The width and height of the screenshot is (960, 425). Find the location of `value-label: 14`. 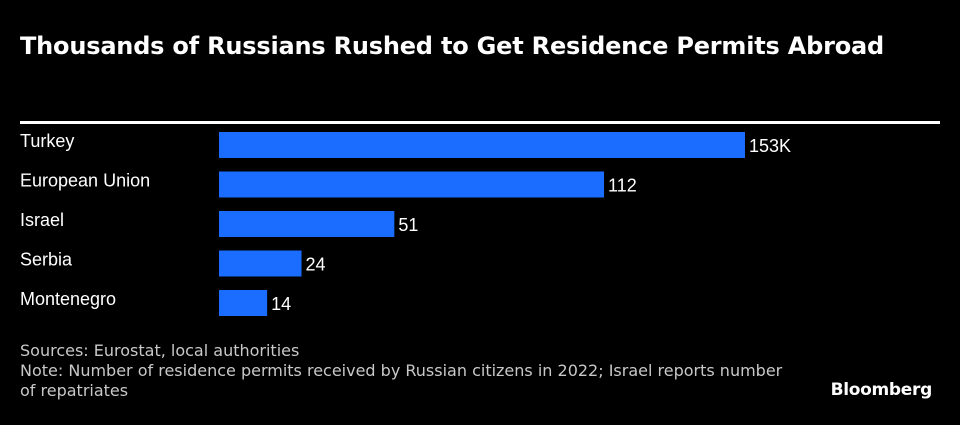

value-label: 14 is located at coordinates (281, 304).